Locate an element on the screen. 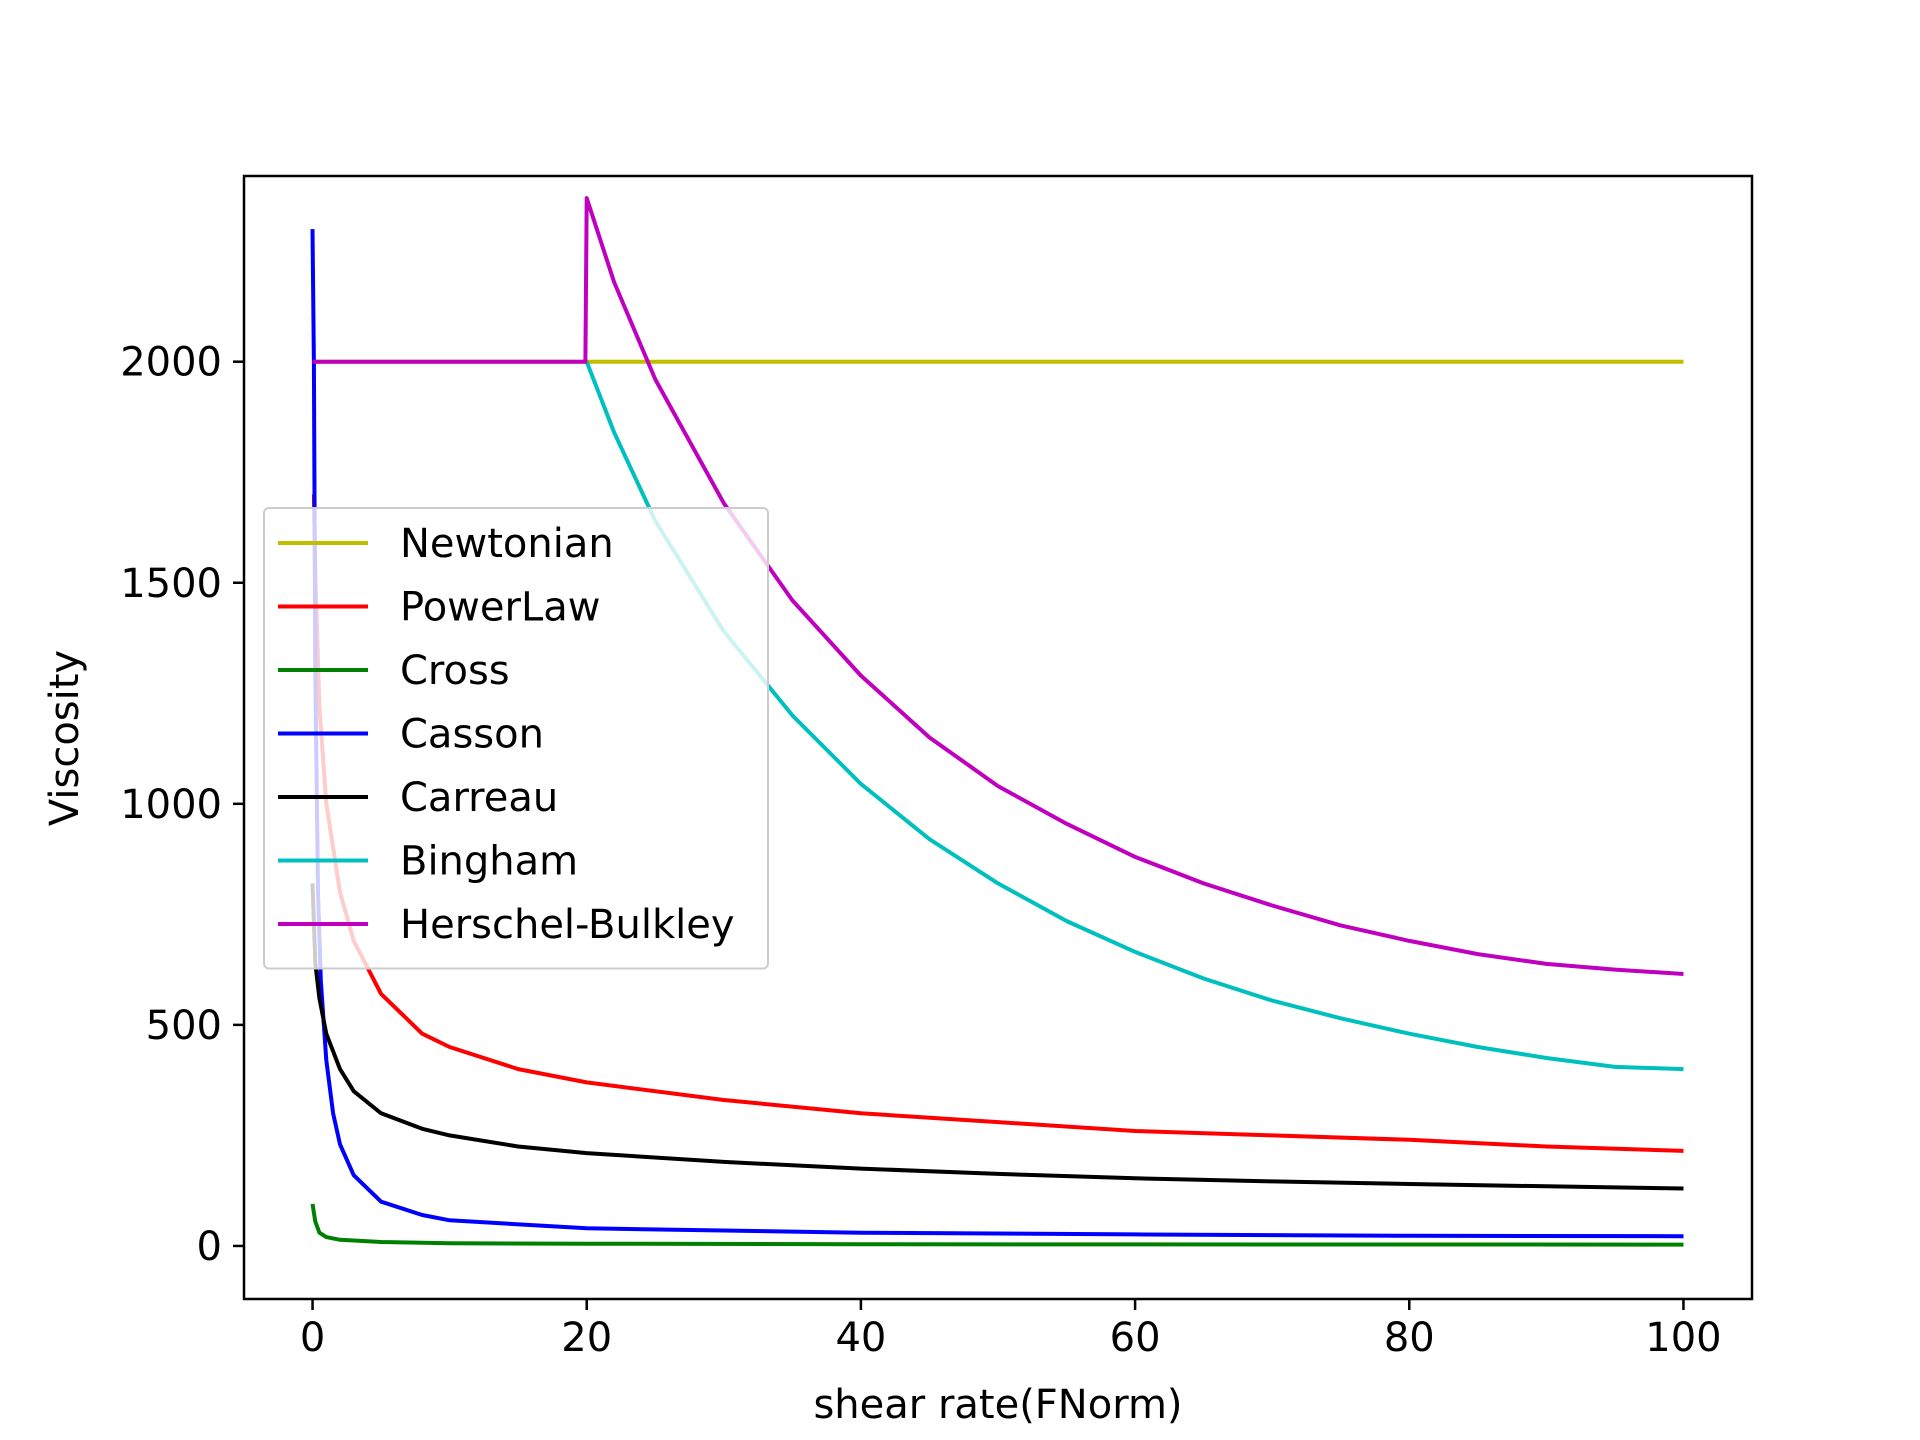  y-tick-label: 1500 is located at coordinates (171, 584).